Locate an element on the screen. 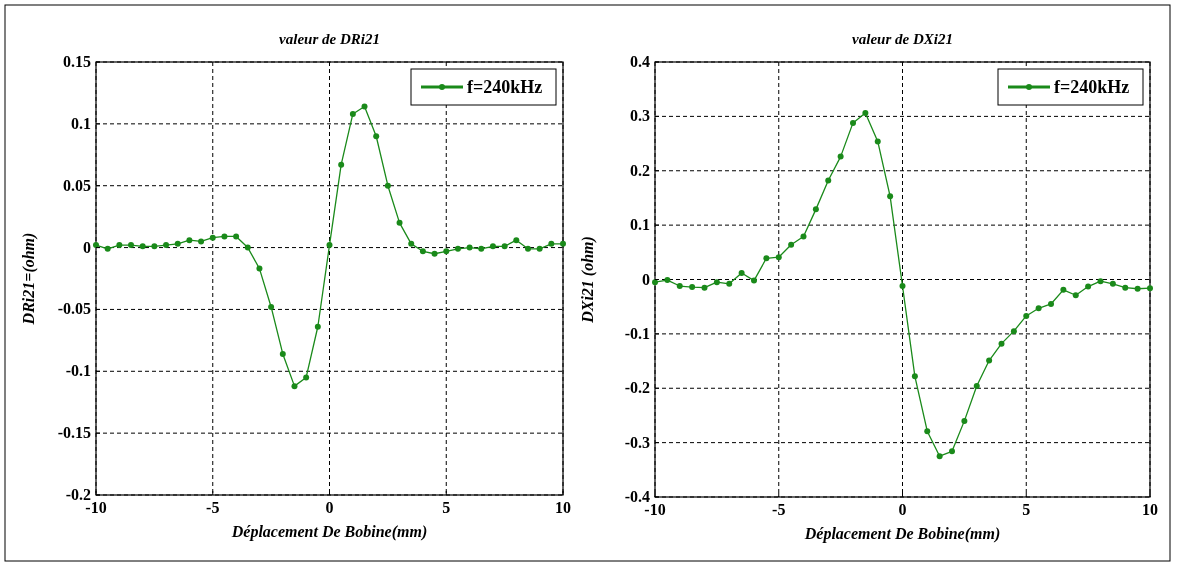  y-tick-label: -0.05 is located at coordinates (74, 309).